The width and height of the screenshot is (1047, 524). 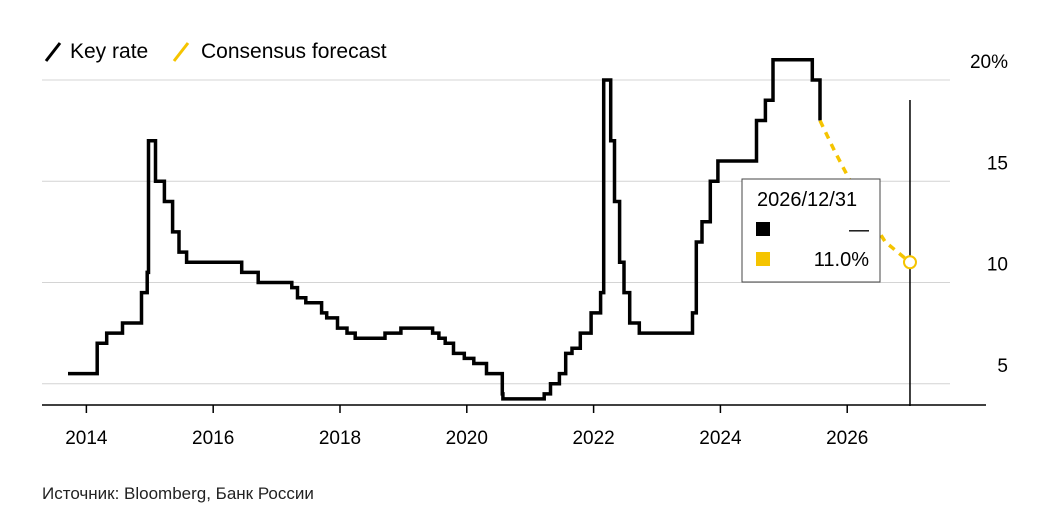 I want to click on tooltip-value-key-rate: —, so click(x=859, y=230).